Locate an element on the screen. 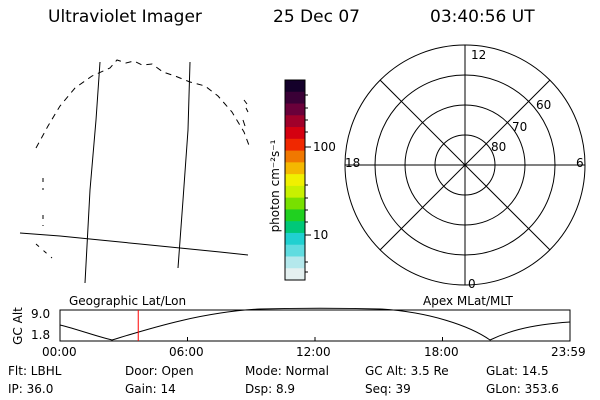 The height and width of the screenshot is (400, 600). map-outline-dashed is located at coordinates (143, 104).